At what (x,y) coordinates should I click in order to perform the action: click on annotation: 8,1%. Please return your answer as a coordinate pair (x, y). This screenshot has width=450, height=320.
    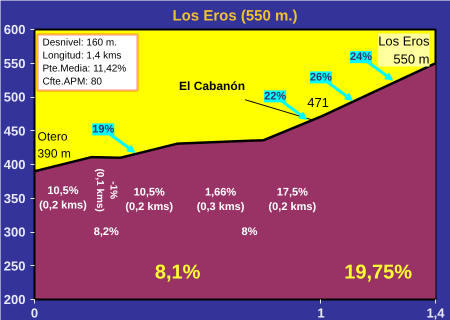
    Looking at the image, I should click on (177, 273).